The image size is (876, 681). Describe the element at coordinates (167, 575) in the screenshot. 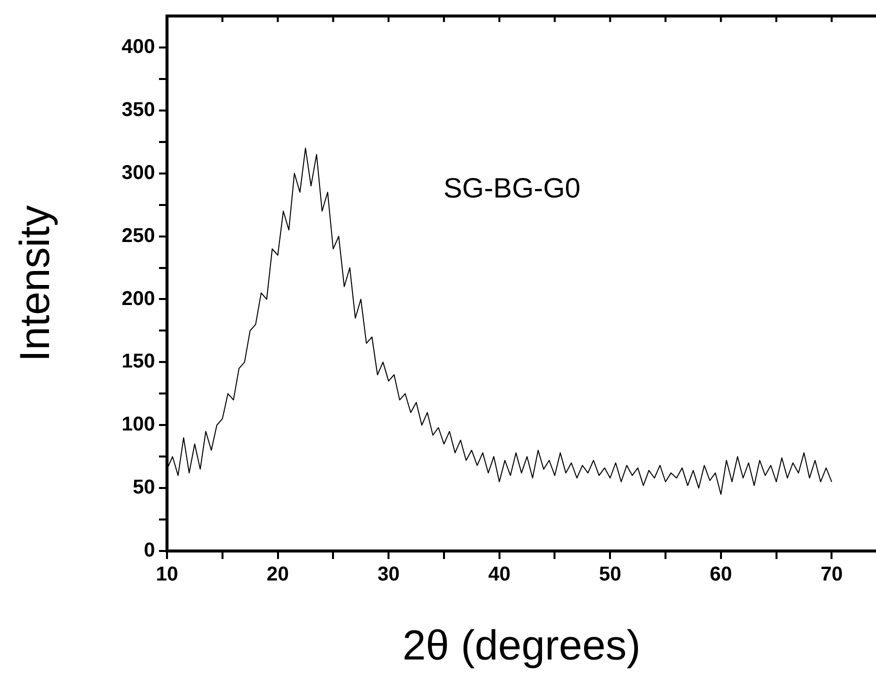

I see `x-tick-label: 10` at that location.